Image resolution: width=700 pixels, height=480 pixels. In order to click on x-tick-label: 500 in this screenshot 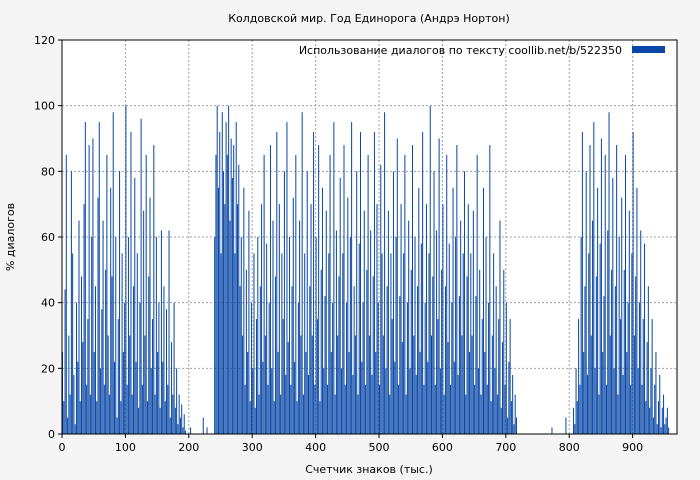, I will do `click(379, 447)`.